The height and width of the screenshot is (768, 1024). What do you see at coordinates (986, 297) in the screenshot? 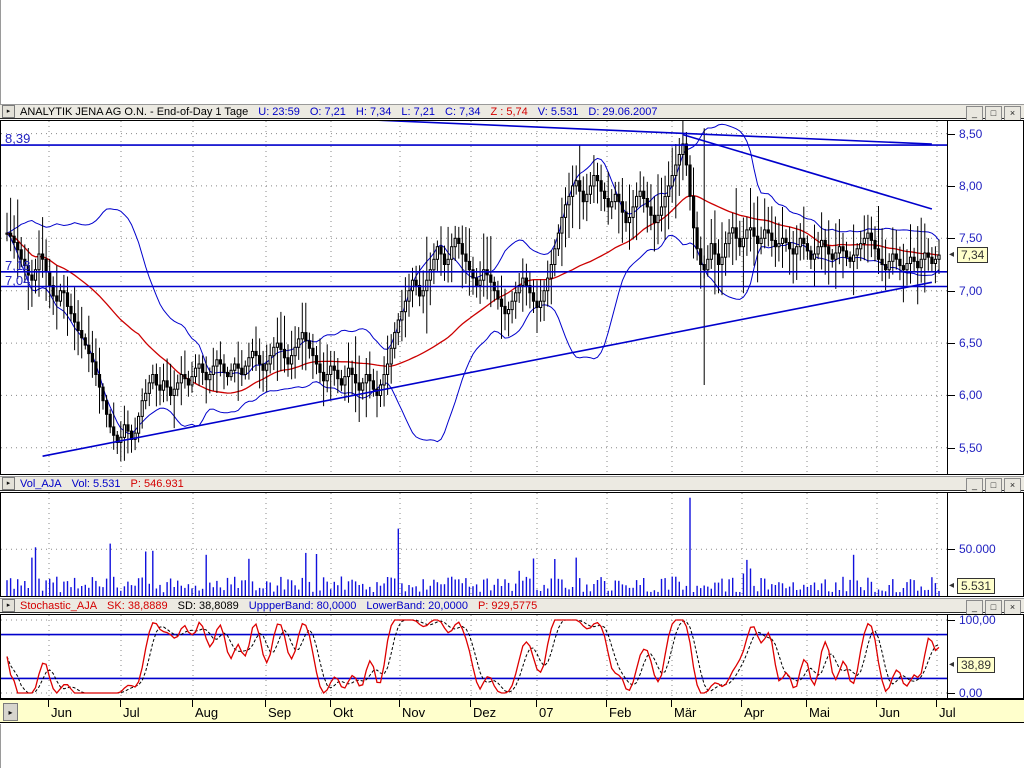
I see `price-y-axis: 8,50 8,00 7,50 7,00 6,50 6,00 5,50 ◂ 7,34` at bounding box center [986, 297].